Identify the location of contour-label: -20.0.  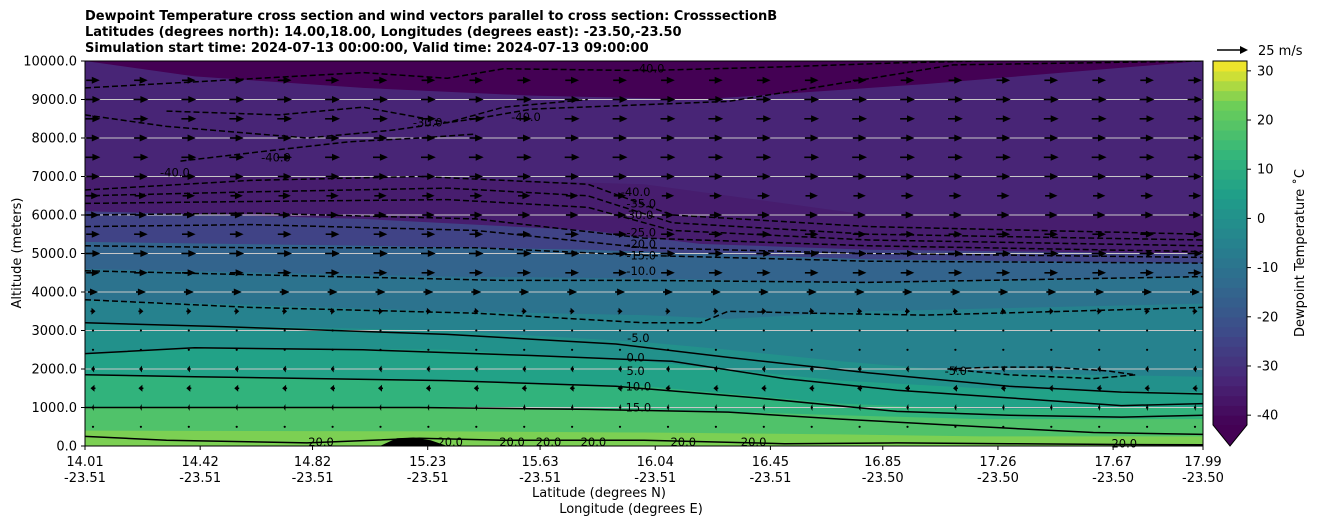
(641, 244).